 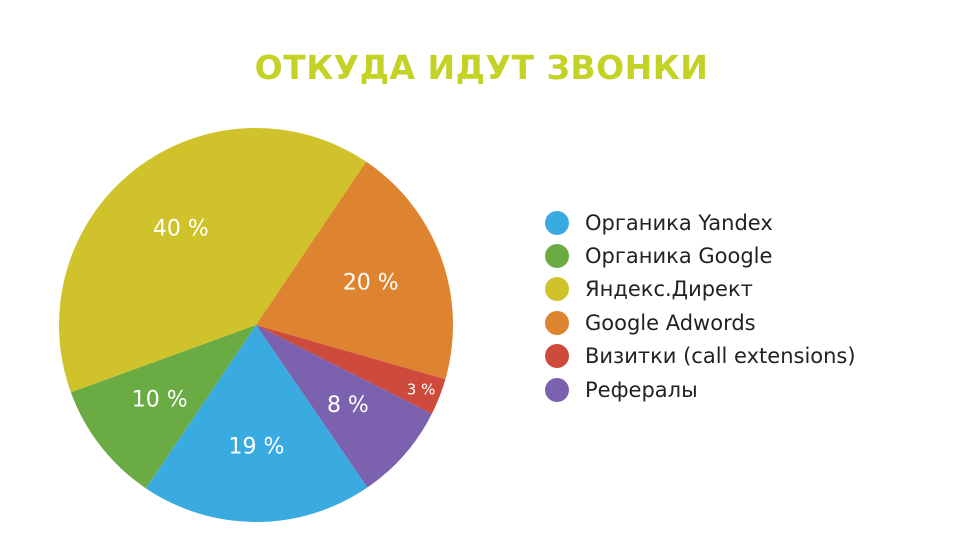 I want to click on slice-label-органика-google: 10 %, so click(x=160, y=400).